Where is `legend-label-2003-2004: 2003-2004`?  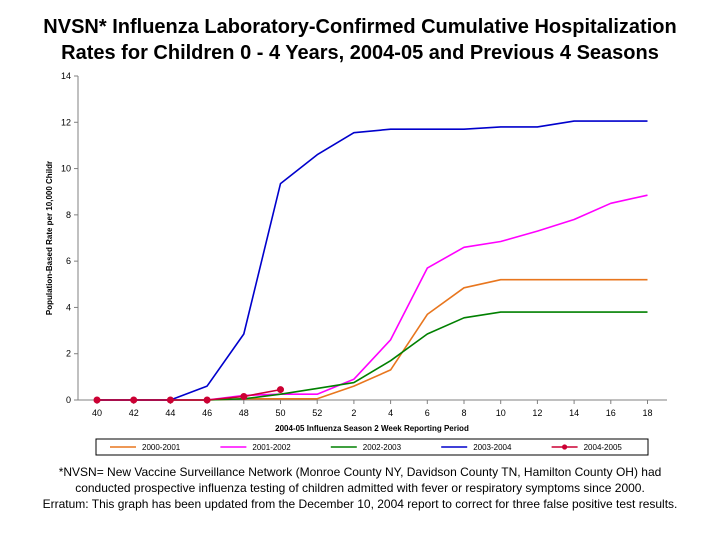 legend-label-2003-2004: 2003-2004 is located at coordinates (492, 447).